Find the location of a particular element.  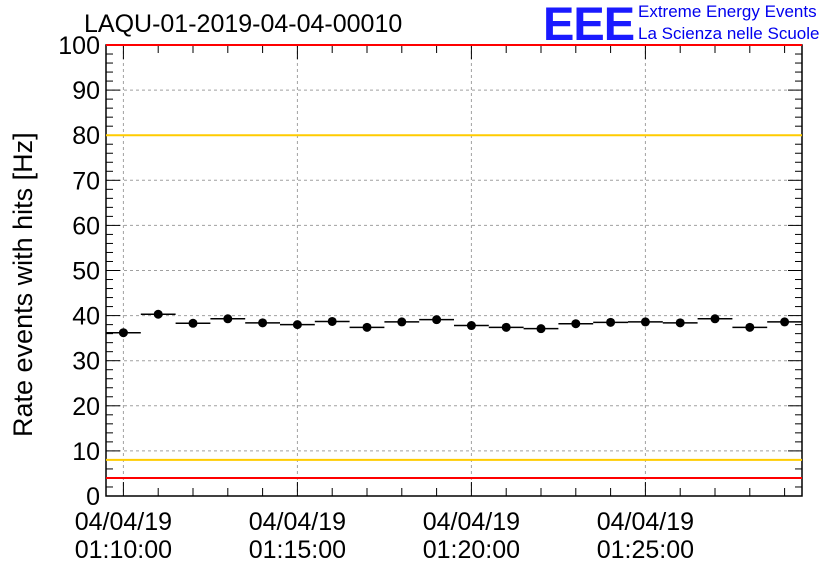

y-tick-label: 50 is located at coordinates (86, 272).